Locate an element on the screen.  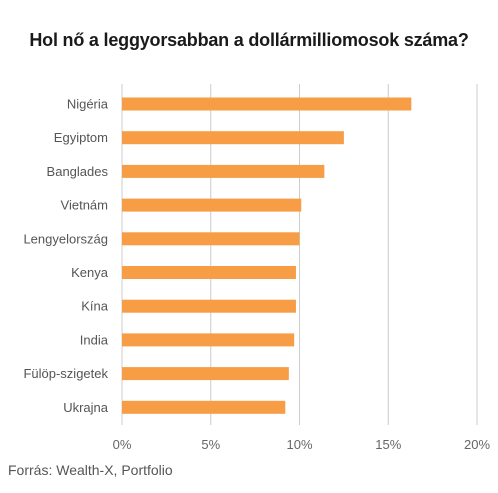
category-label: Kenya is located at coordinates (90, 272).